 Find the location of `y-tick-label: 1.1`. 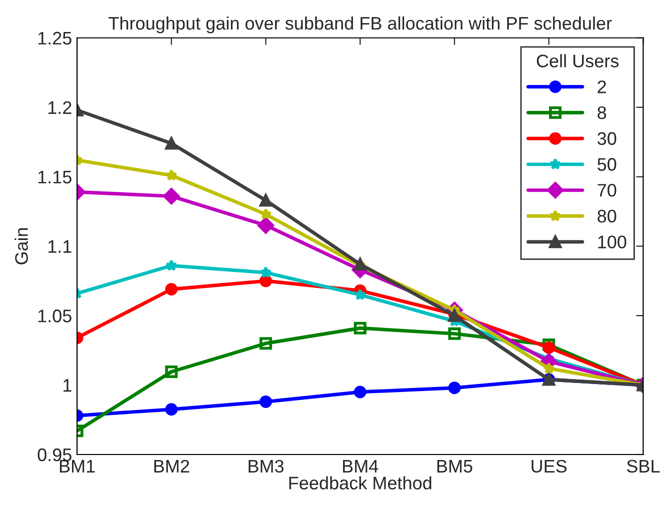

y-tick-label: 1.1 is located at coordinates (60, 246).